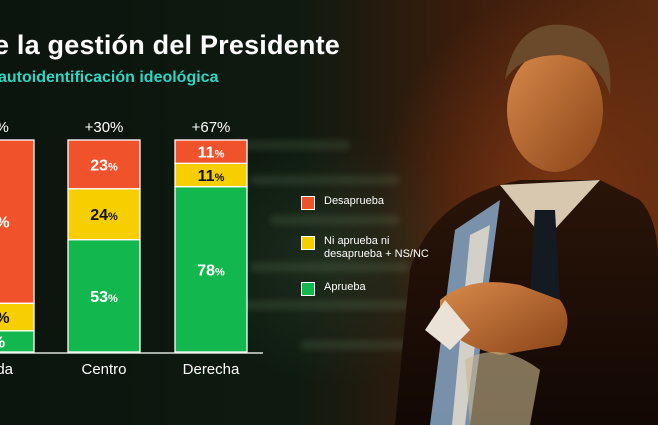  Describe the element at coordinates (5, 318) in the screenshot. I see `data-label-ni-0: 0%` at that location.